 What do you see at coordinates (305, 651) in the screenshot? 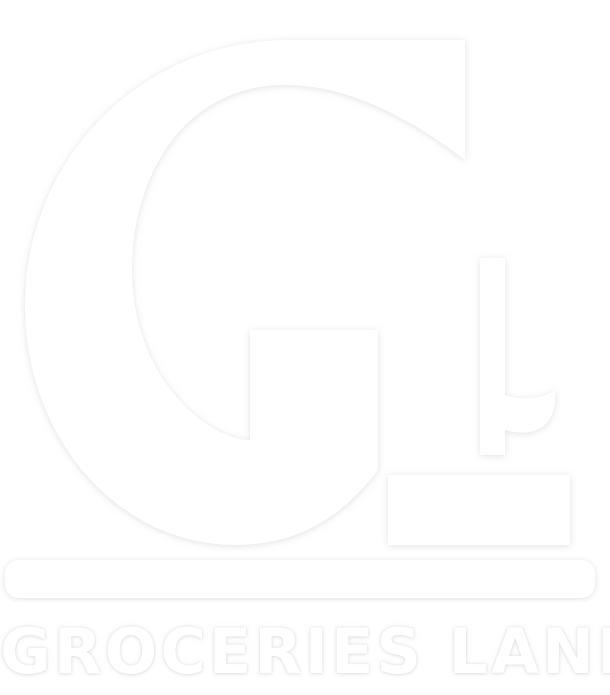
I see `logo-wordmark: GROCERIES LAND` at bounding box center [305, 651].